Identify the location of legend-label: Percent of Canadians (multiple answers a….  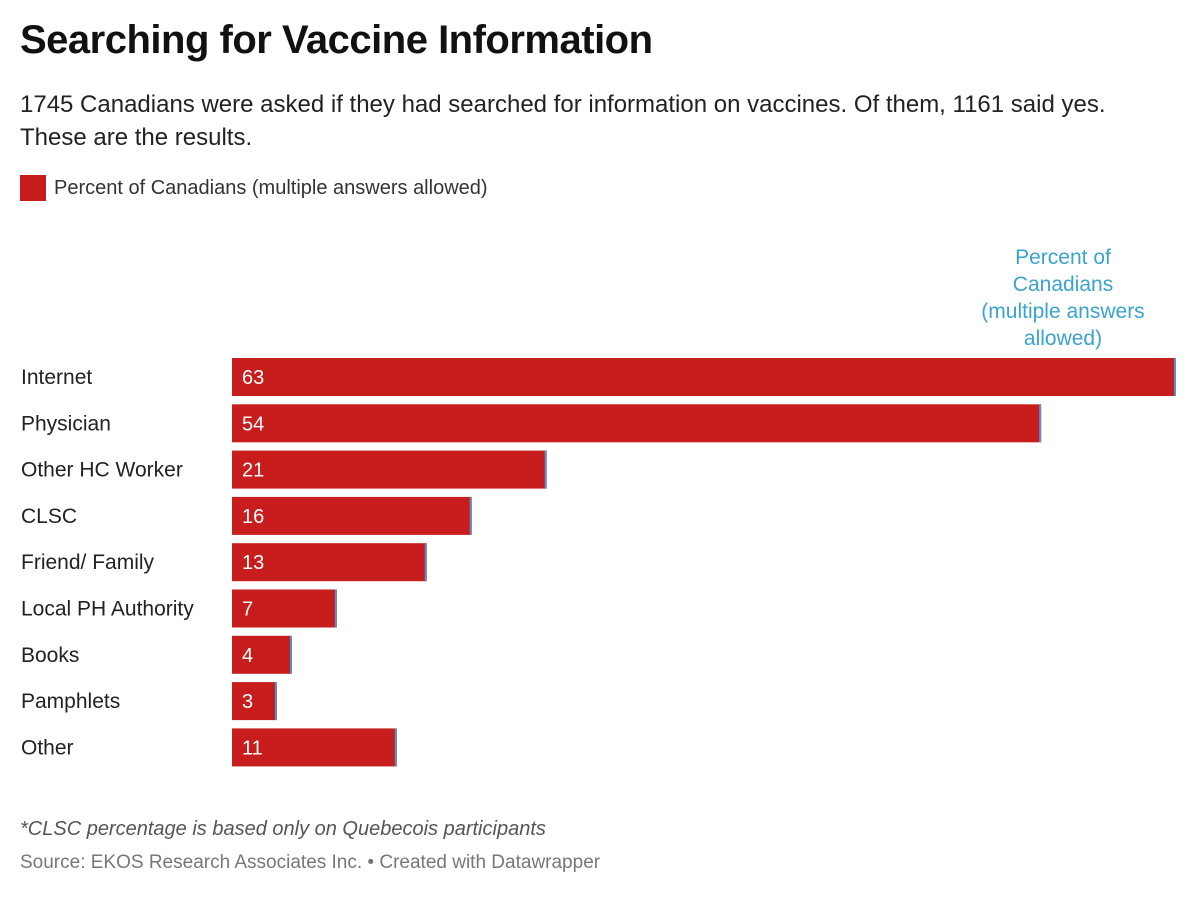
(271, 187).